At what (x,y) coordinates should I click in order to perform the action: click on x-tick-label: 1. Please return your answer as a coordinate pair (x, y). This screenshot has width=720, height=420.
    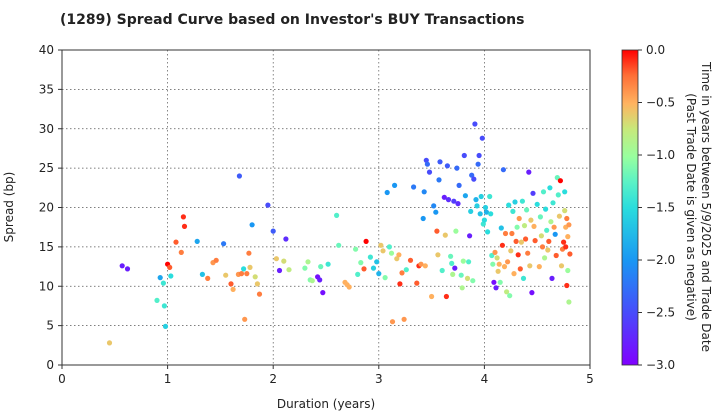
    Looking at the image, I should click on (168, 379).